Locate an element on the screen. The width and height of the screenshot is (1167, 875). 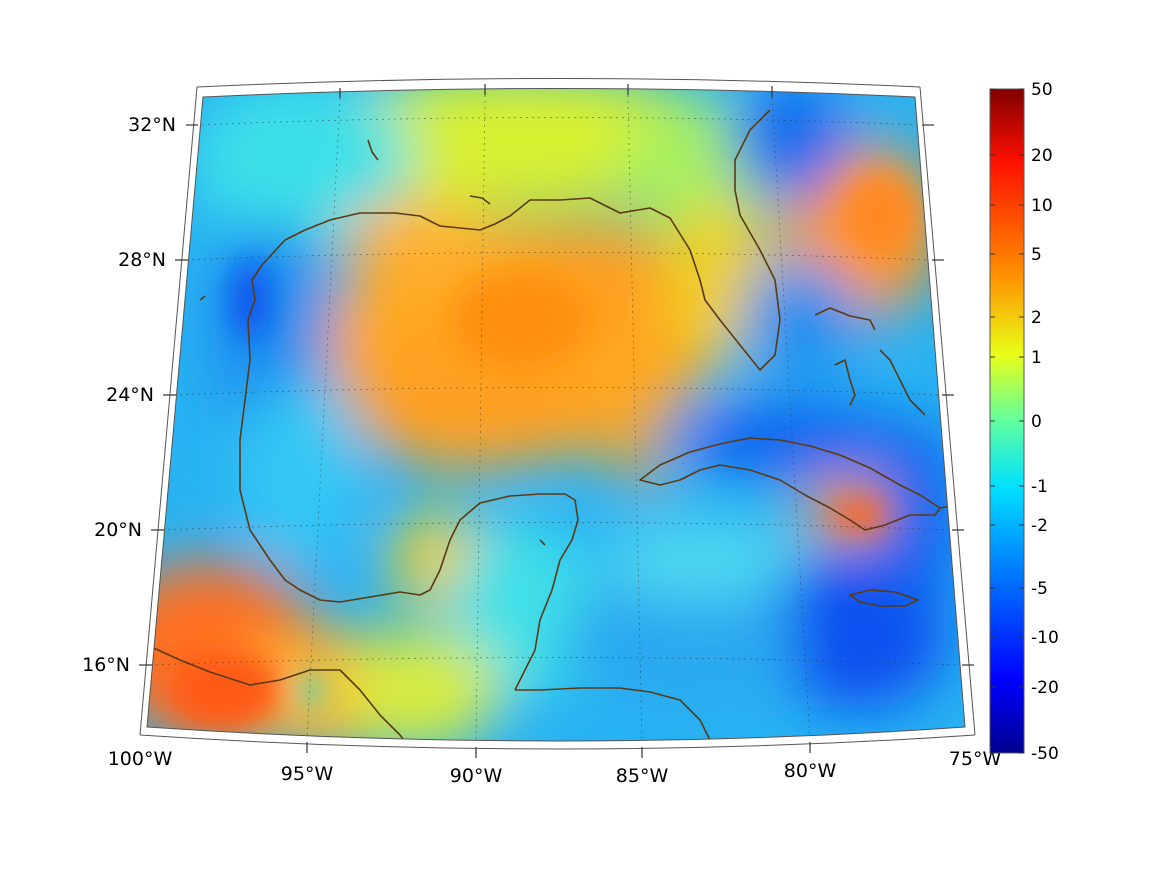
lat-tick-label: 24°N is located at coordinates (130, 395).